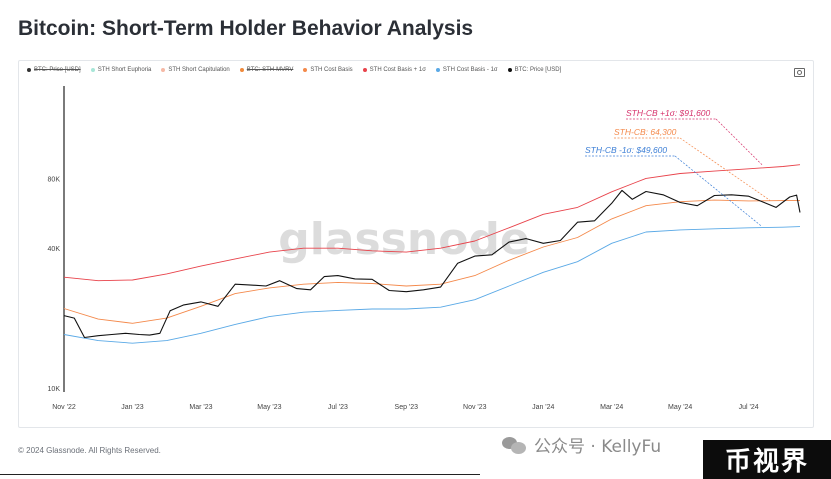 The image size is (831, 479). Describe the element at coordinates (240, 474) in the screenshot. I see `divider` at that location.